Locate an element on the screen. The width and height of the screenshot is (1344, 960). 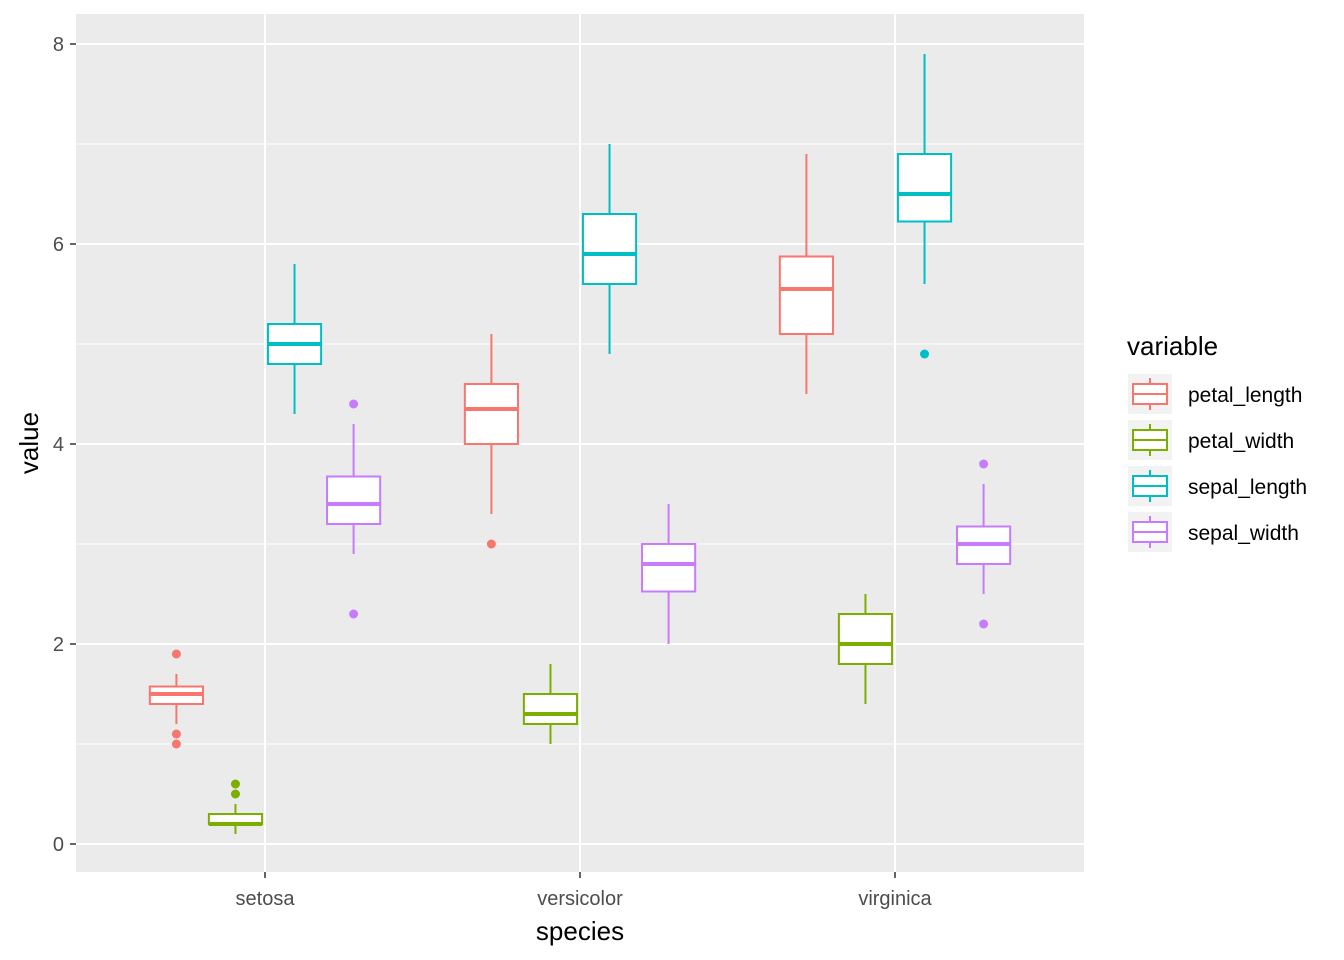
y-tick-label: 4 is located at coordinates (58, 445).